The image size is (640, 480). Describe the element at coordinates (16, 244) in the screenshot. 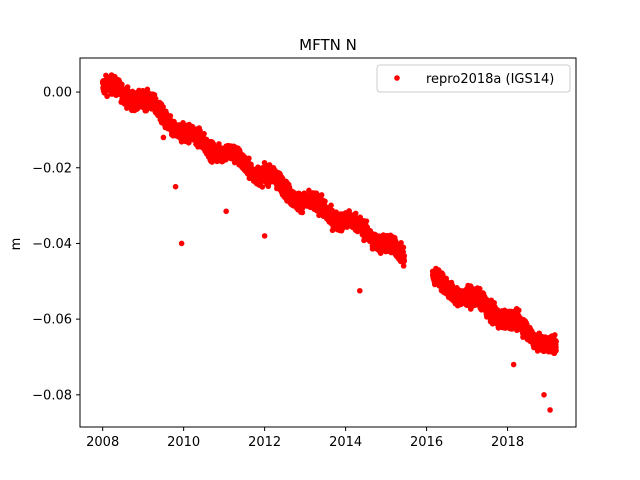

I see `y-axis-label: m` at that location.